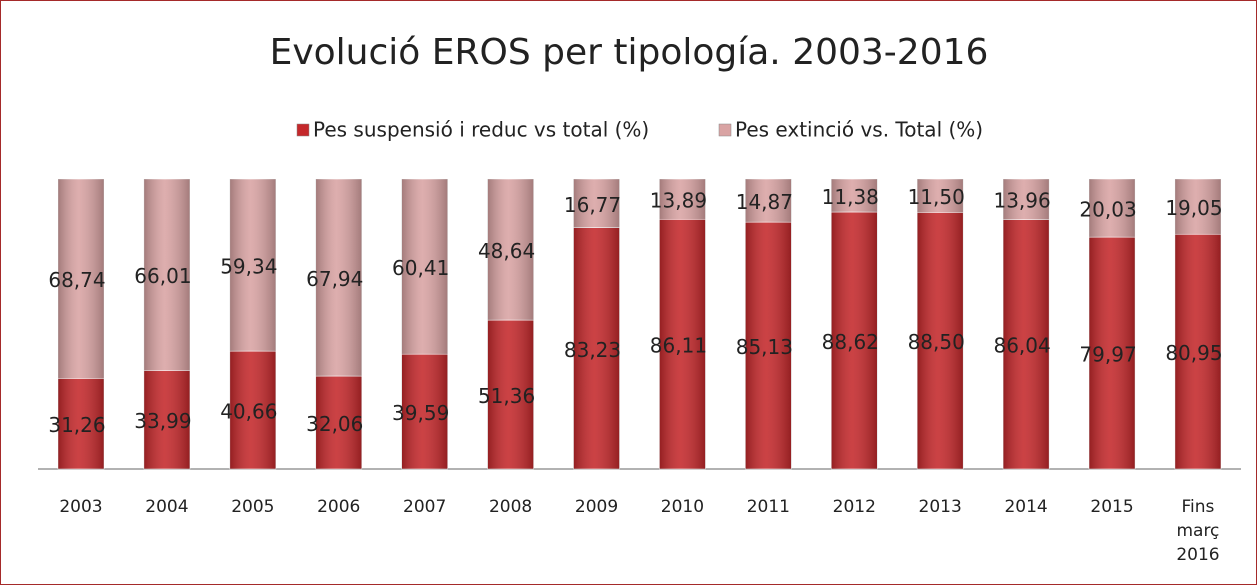 Image resolution: width=1257 pixels, height=585 pixels. I want to click on x-tick-label: 2003, so click(81, 507).